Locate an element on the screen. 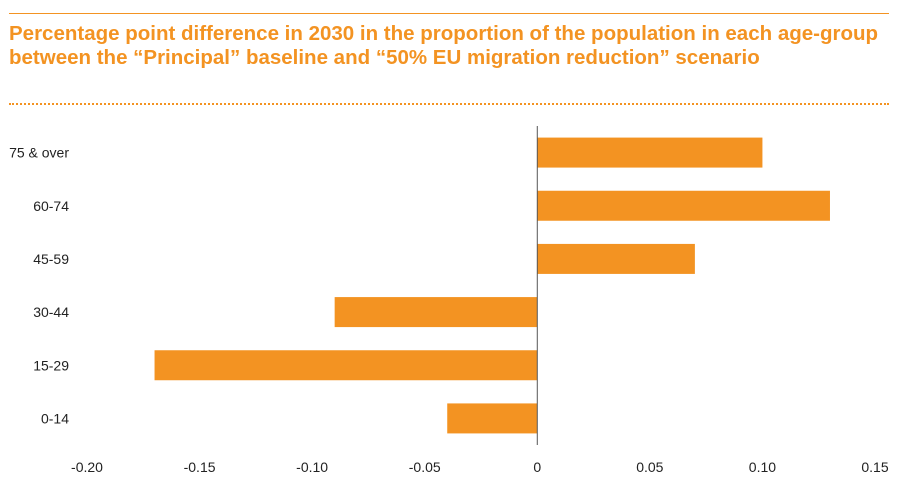  title-dotted-rule is located at coordinates (449, 104).